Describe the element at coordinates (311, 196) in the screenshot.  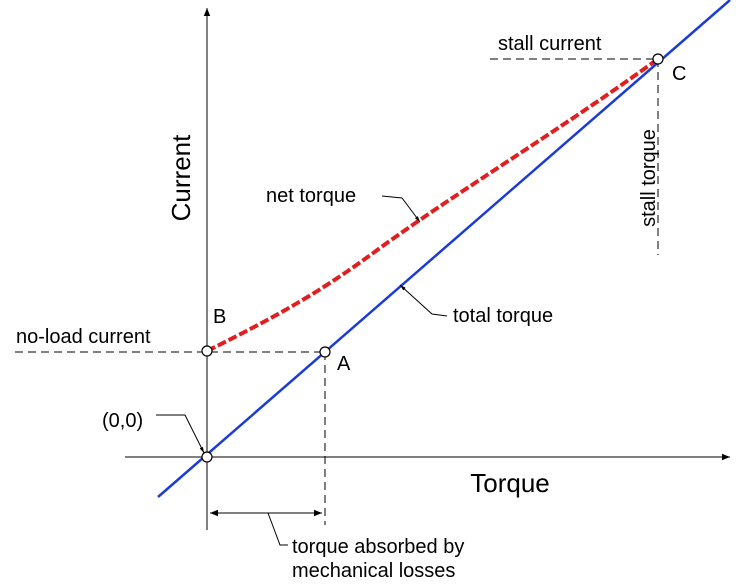
I see `annotation: net torque` at that location.